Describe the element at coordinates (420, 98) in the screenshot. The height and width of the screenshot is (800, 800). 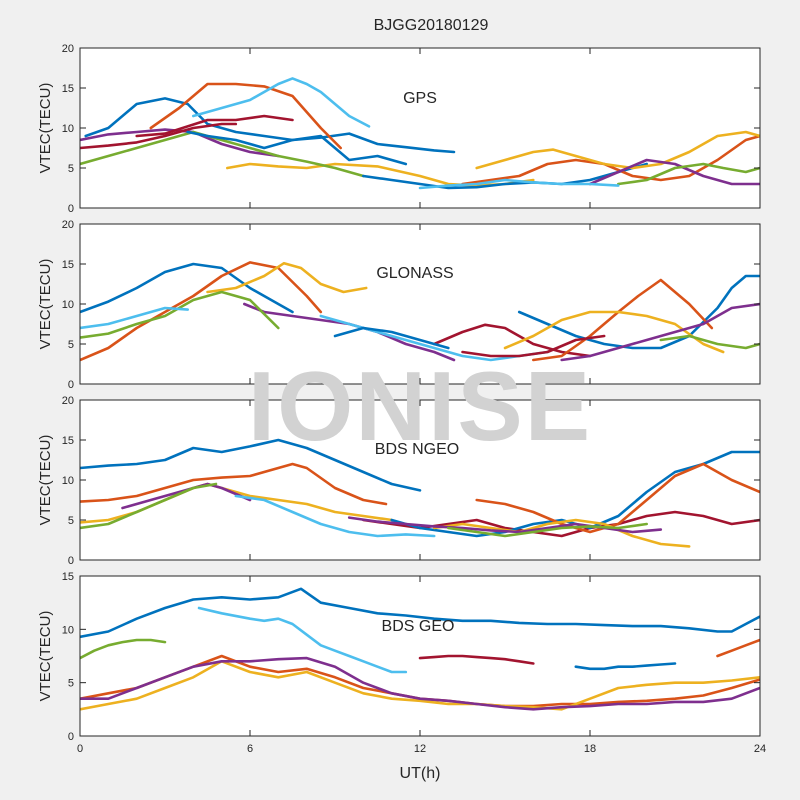
I see `panel-label: GPS` at that location.